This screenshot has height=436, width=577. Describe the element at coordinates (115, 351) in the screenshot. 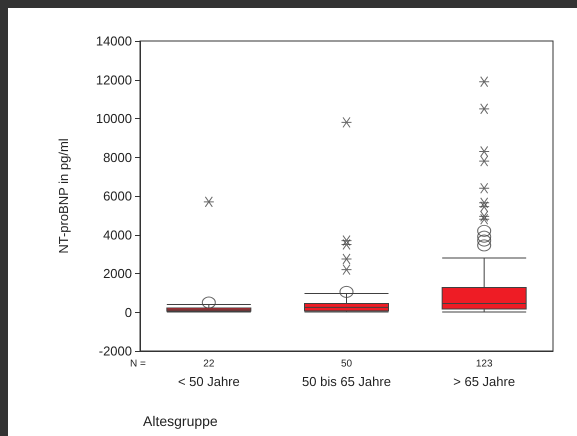

I see `y-tick-label: -2000` at that location.